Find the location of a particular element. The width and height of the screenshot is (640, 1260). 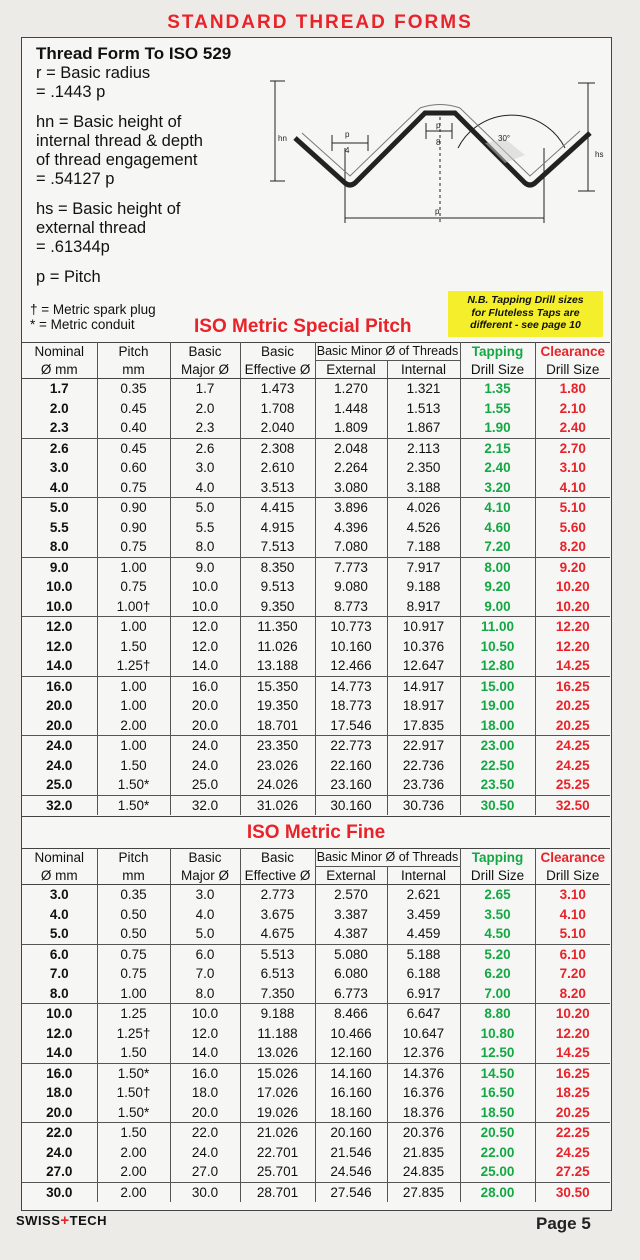

major-cell: 9.0 is located at coordinates (205, 566).